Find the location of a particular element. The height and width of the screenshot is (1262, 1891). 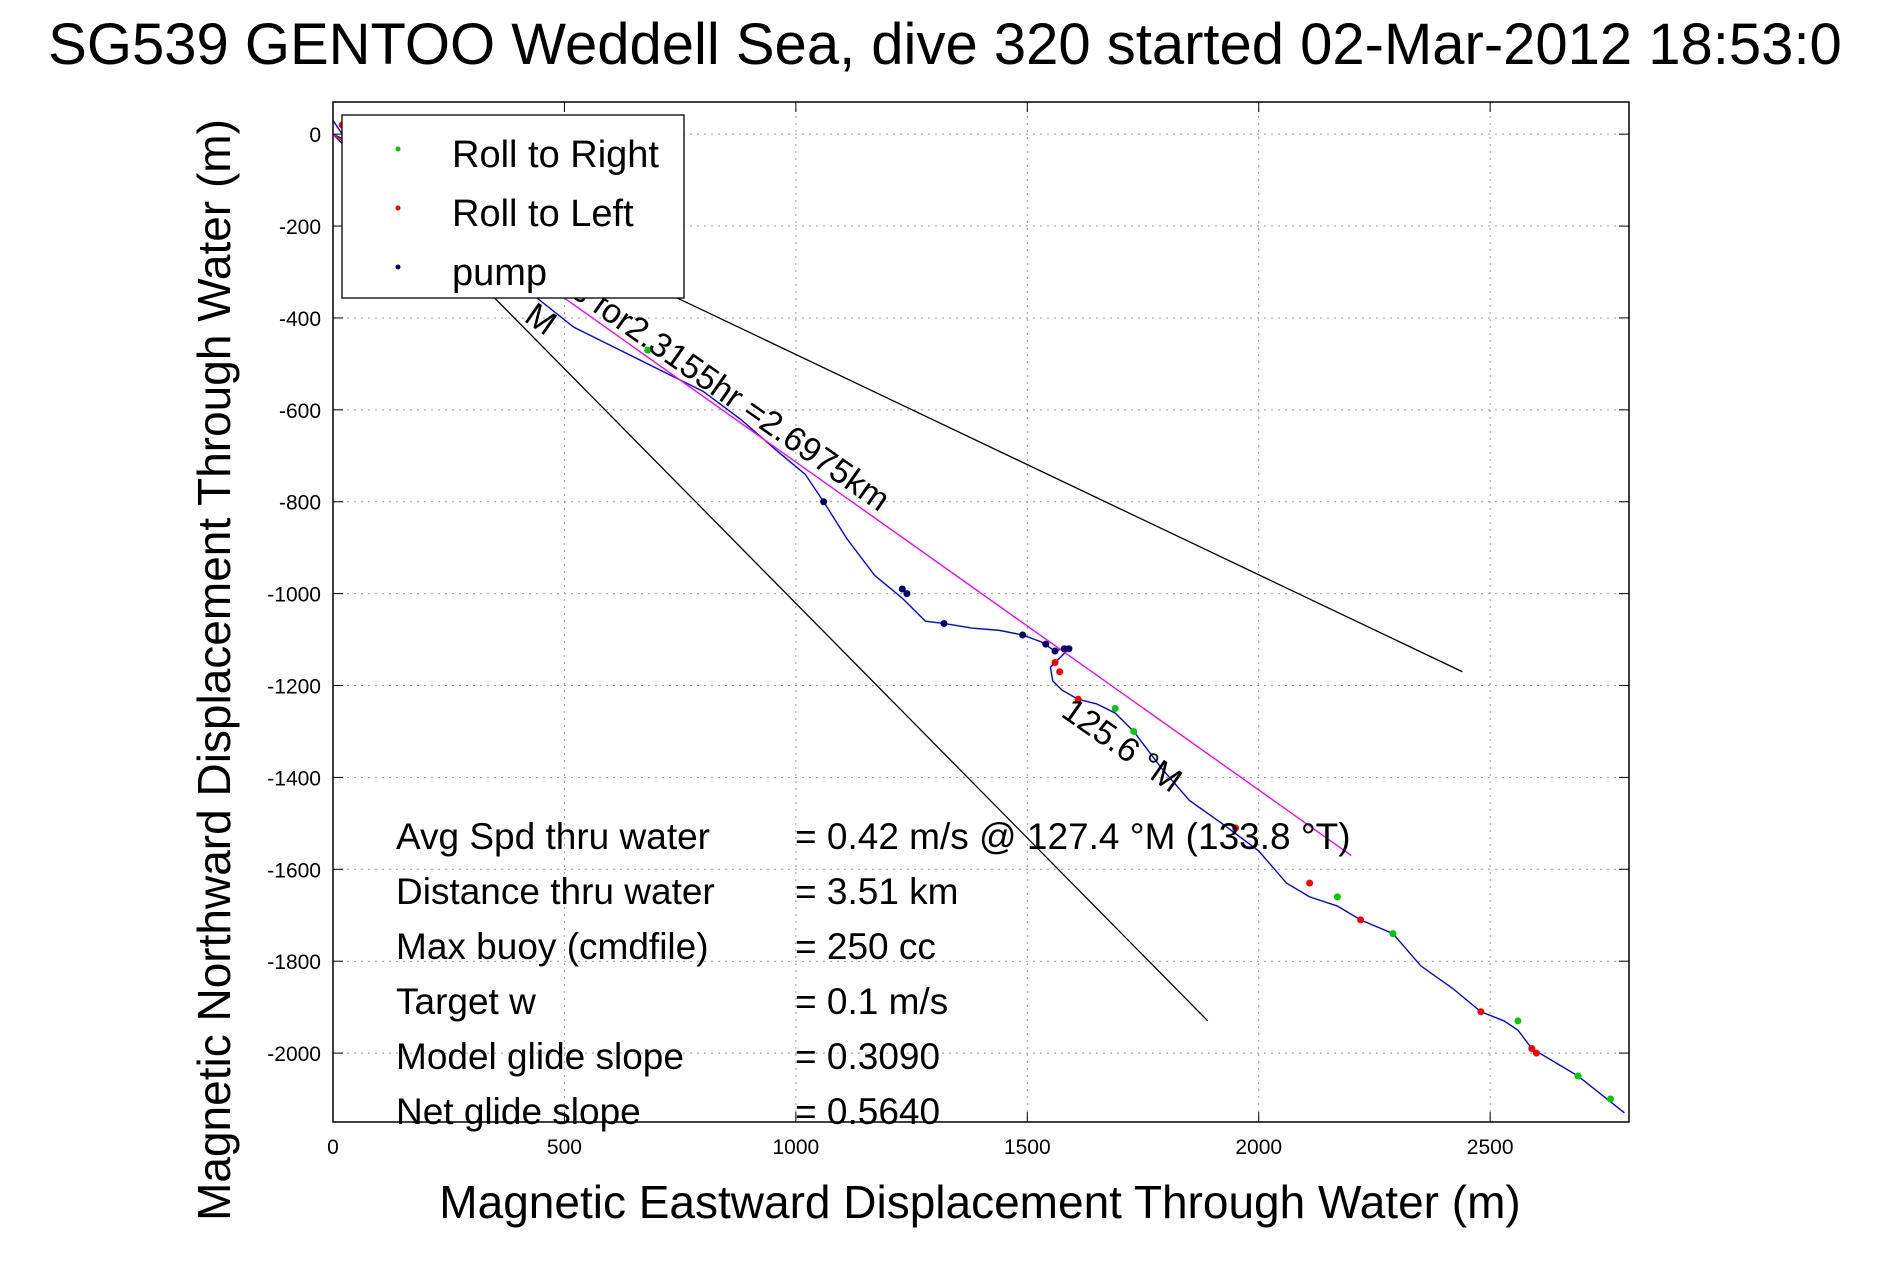

stat-value: = 0.5640 is located at coordinates (867, 1111).